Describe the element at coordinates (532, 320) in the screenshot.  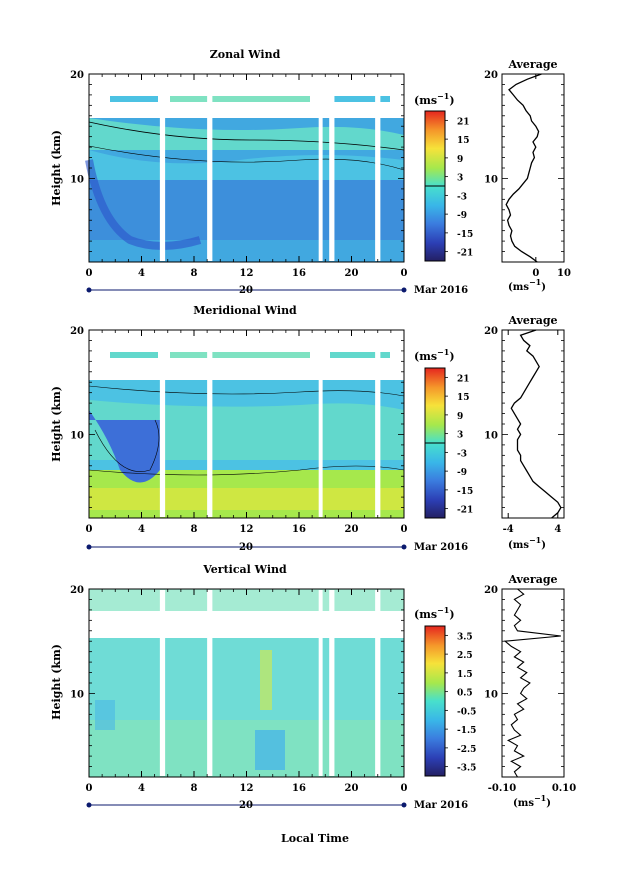
I see `average-title: Average` at that location.